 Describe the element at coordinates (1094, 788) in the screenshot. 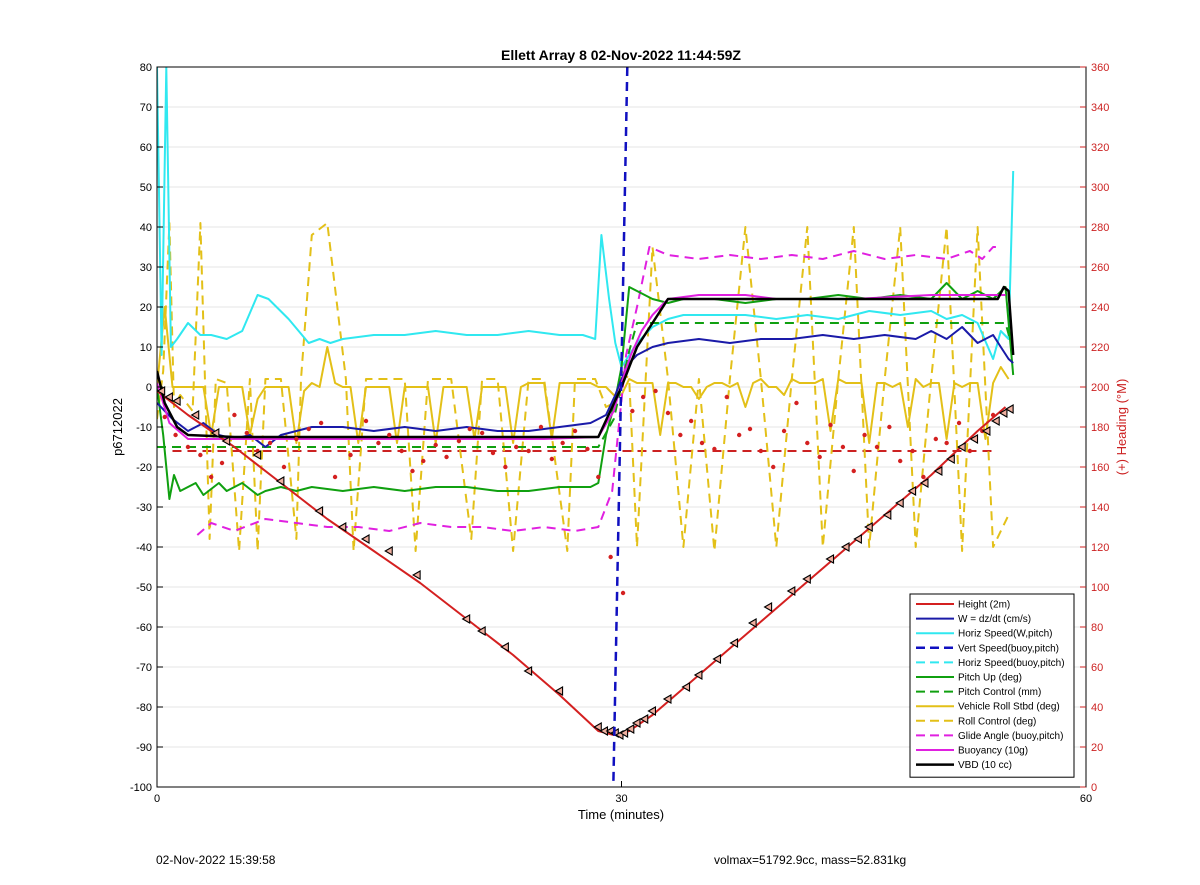

I see `y-tick-label-right-18: 0` at that location.